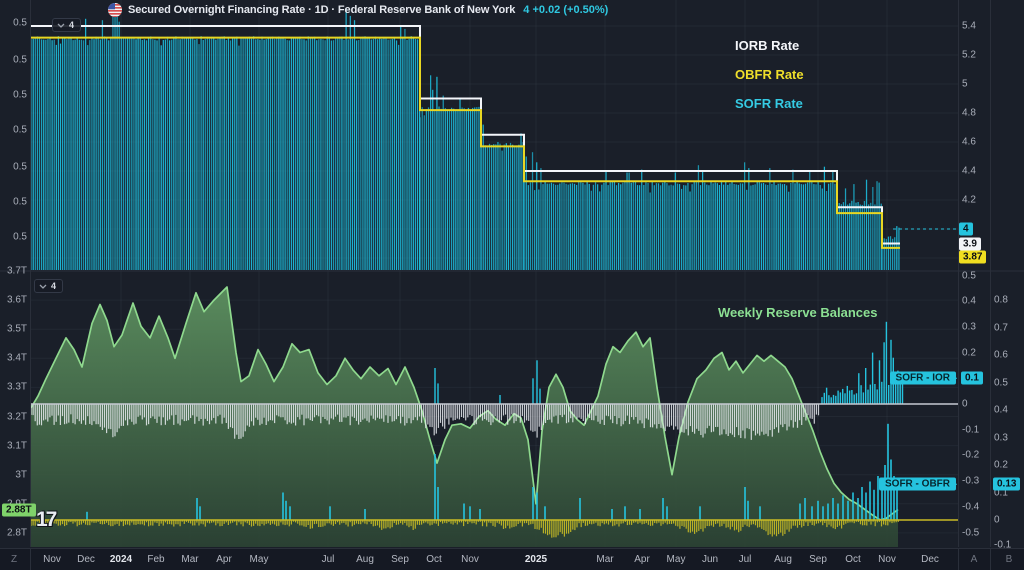  Describe the element at coordinates (121, 559) in the screenshot. I see `date-tick-2024: 2024` at that location.